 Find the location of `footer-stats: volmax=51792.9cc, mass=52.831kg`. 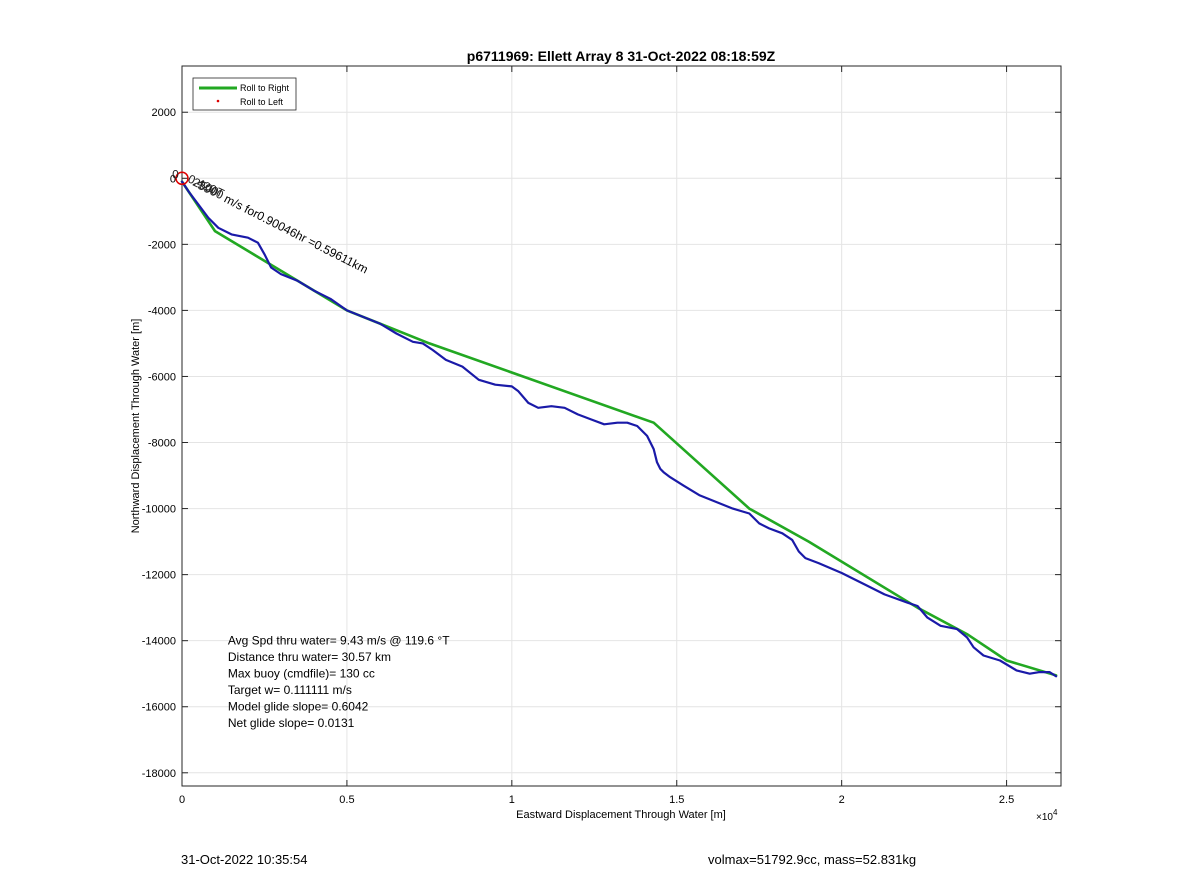

footer-stats: volmax=51792.9cc, mass=52.831kg is located at coordinates (812, 859).